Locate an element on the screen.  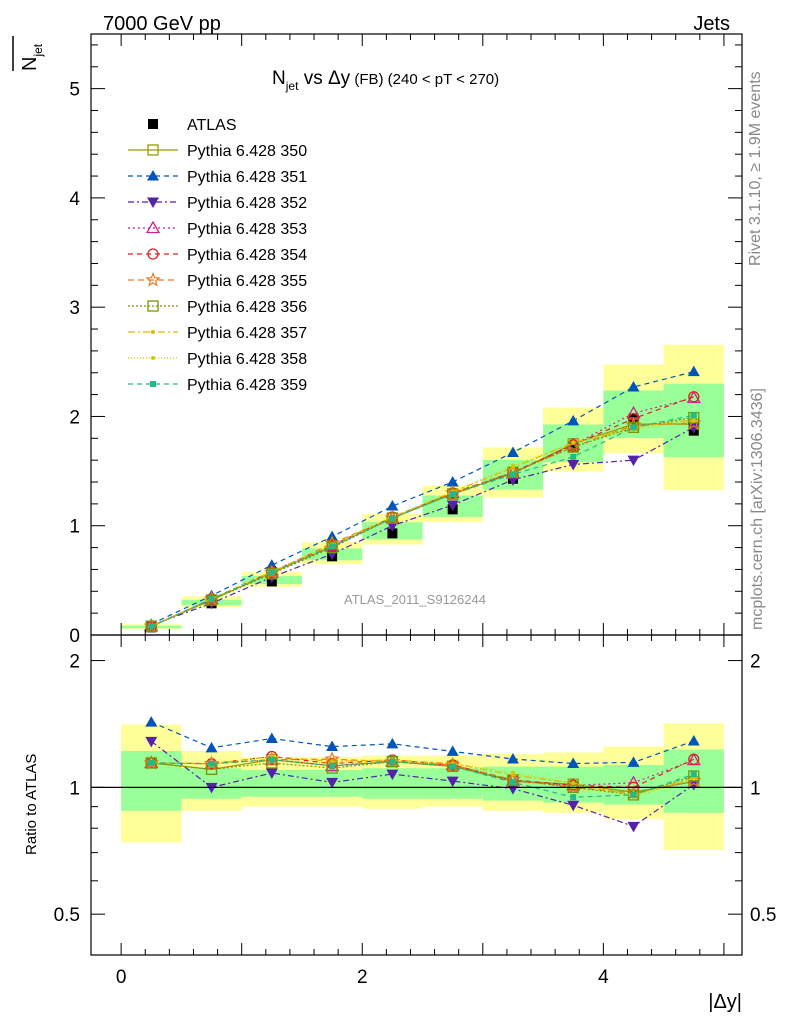
svg-text: Njet is located at coordinates (32, 57).